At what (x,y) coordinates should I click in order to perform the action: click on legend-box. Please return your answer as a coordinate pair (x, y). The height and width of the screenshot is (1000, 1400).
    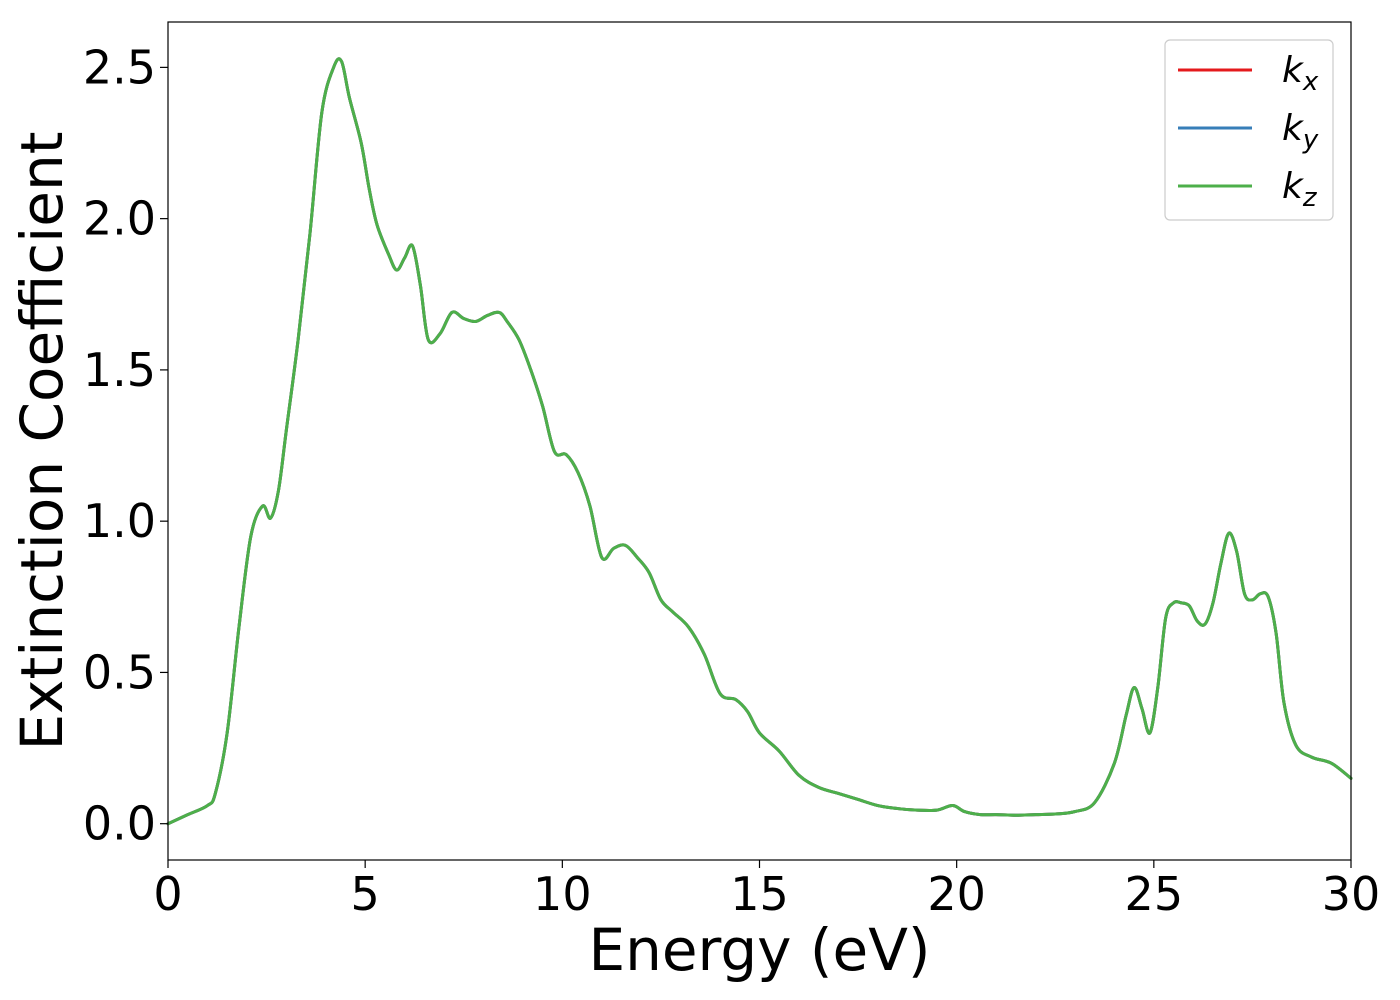
    Looking at the image, I should click on (1249, 130).